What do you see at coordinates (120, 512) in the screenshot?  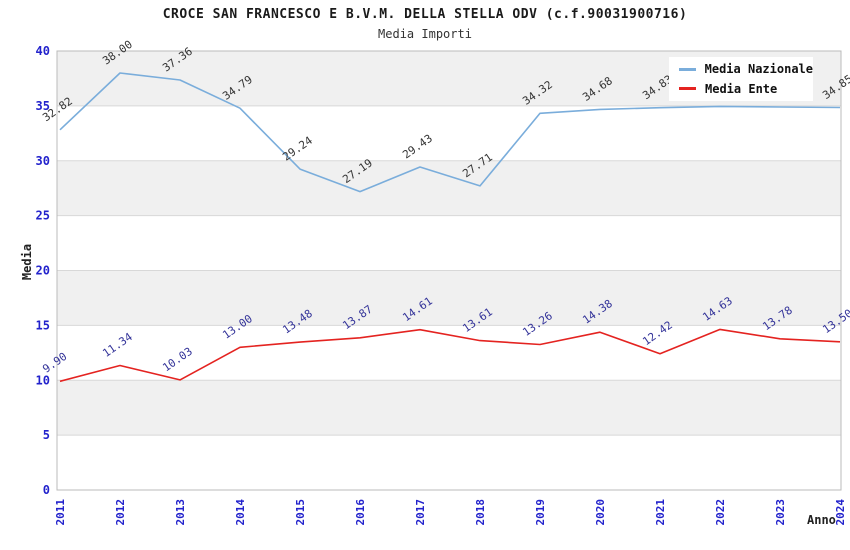 I see `x-tick-label: 2012` at bounding box center [120, 512].